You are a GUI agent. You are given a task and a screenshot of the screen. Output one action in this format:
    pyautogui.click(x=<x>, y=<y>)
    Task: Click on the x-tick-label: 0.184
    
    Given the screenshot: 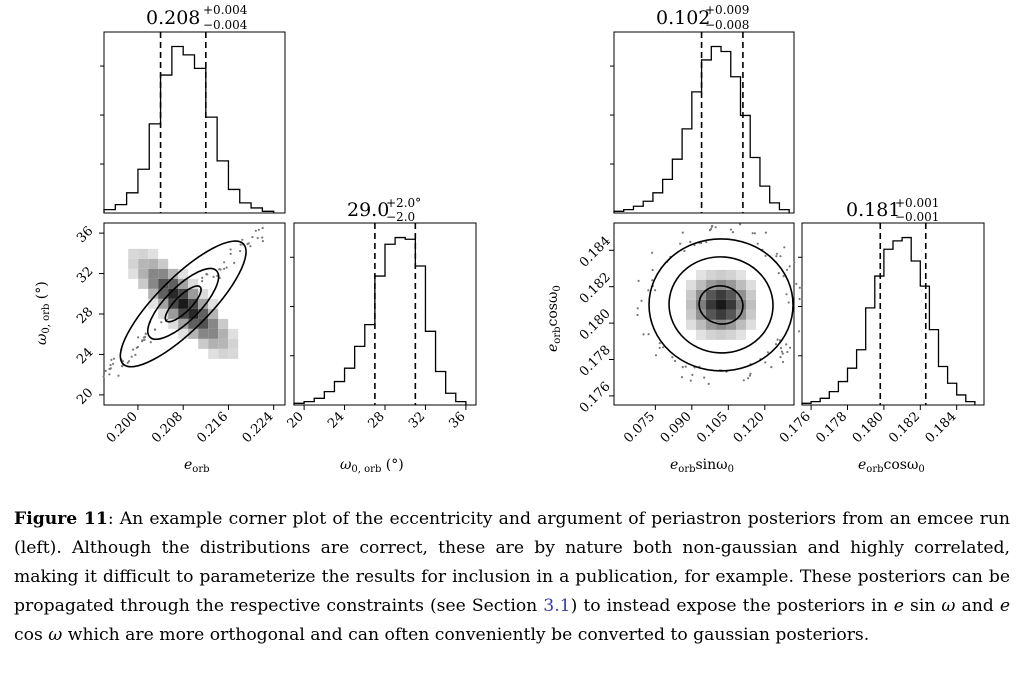 What is the action you would take?
    pyautogui.click(x=941, y=427)
    